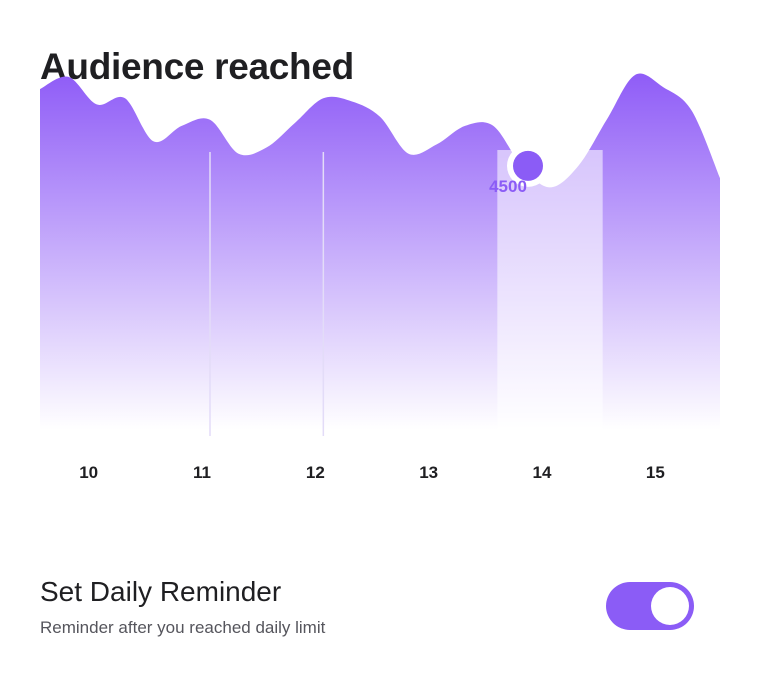  Describe the element at coordinates (550, 290) in the screenshot. I see `highlight-band` at that location.